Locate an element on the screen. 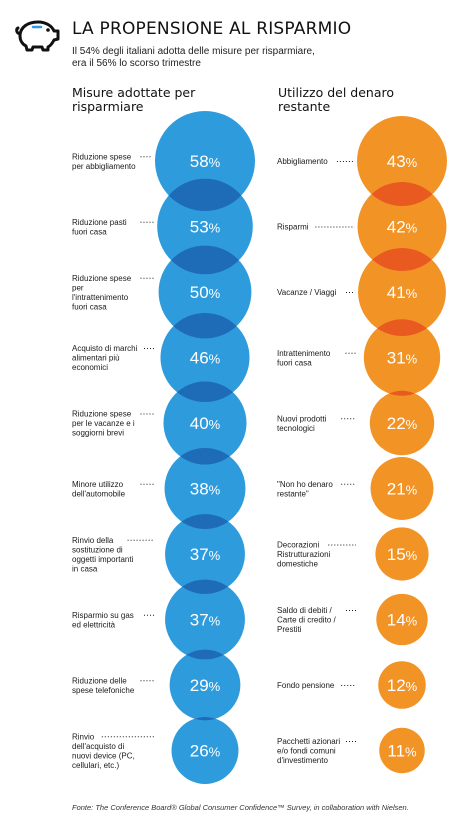  value-label-usage-4: 31% is located at coordinates (402, 358).